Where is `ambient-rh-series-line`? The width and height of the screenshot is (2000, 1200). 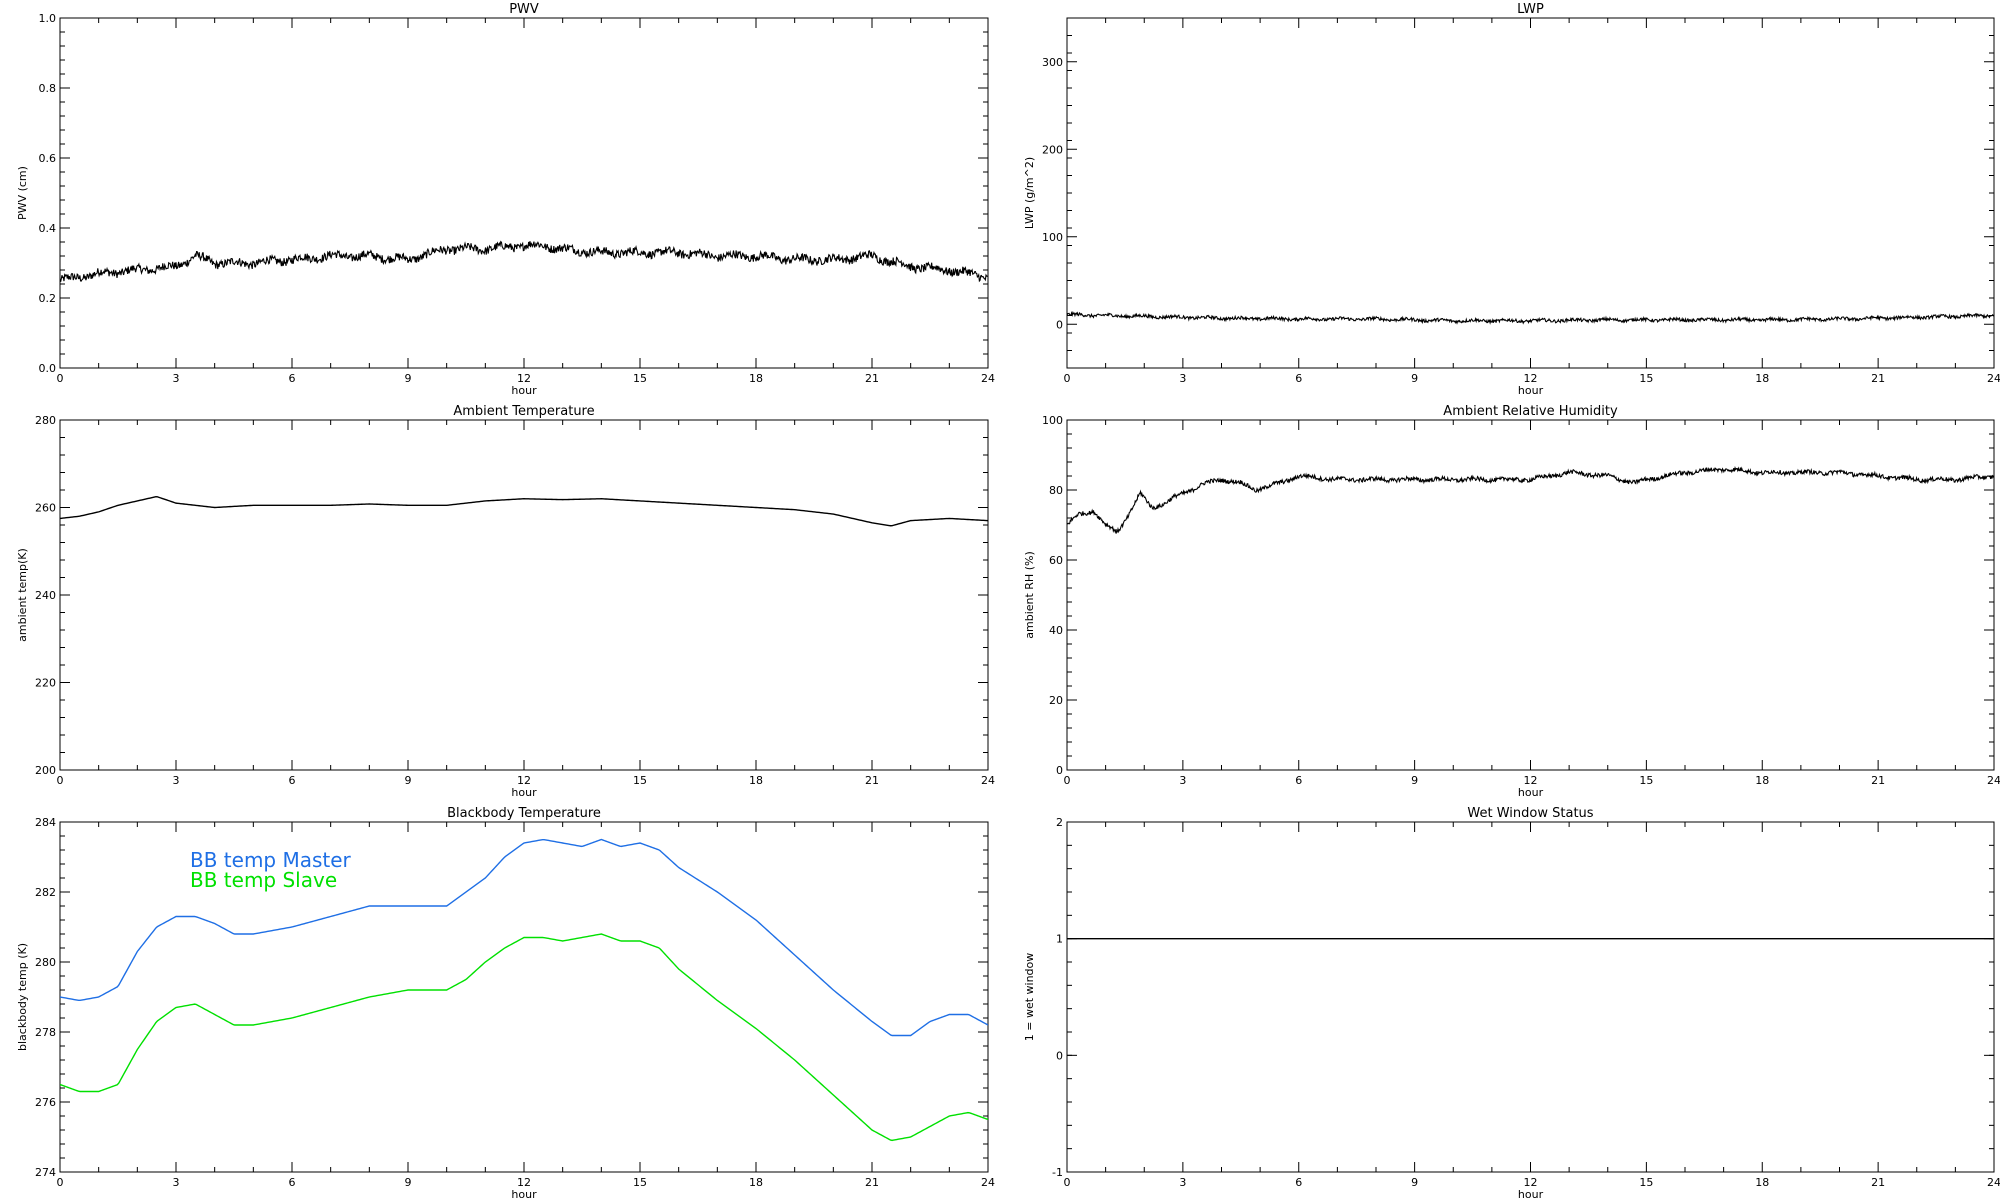
ambient-rh-series-line is located at coordinates (1530, 500).